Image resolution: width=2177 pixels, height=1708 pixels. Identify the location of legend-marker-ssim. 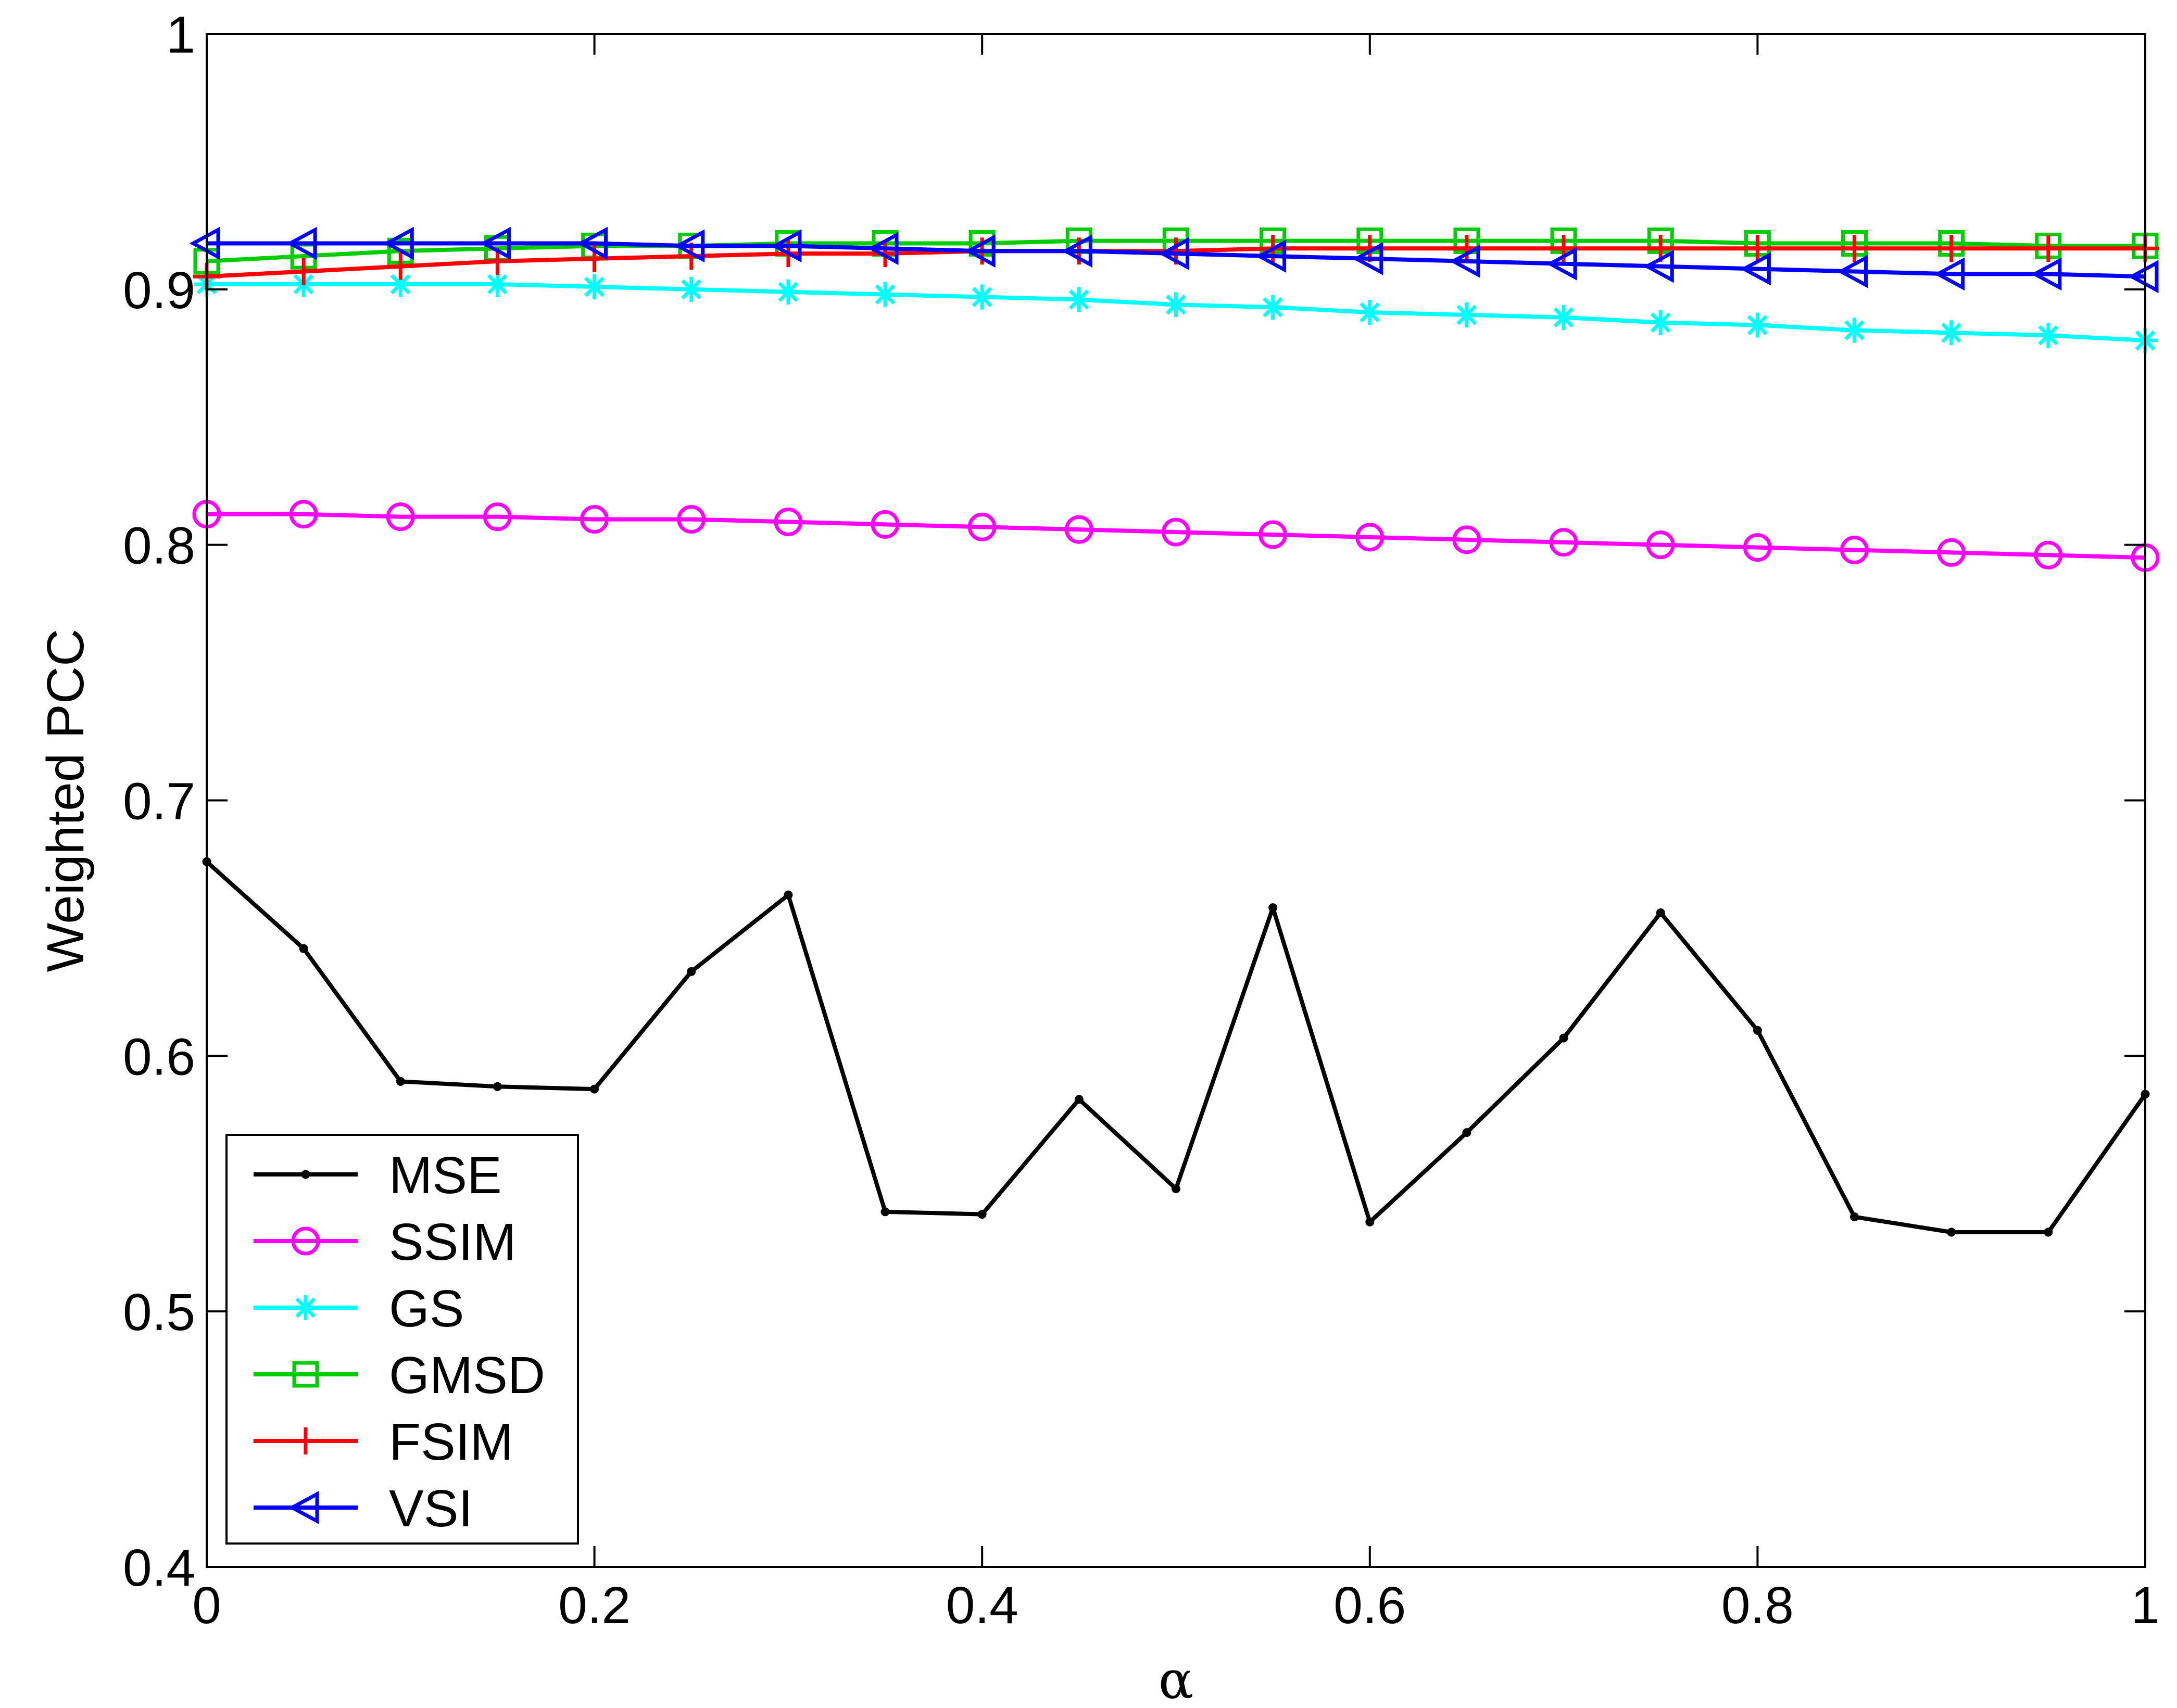
(305, 1241).